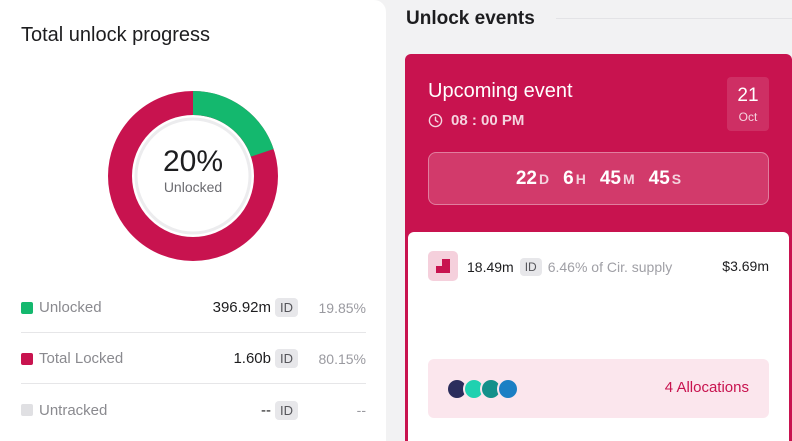 The image size is (792, 441). I want to click on event-date-month: Oct, so click(748, 117).